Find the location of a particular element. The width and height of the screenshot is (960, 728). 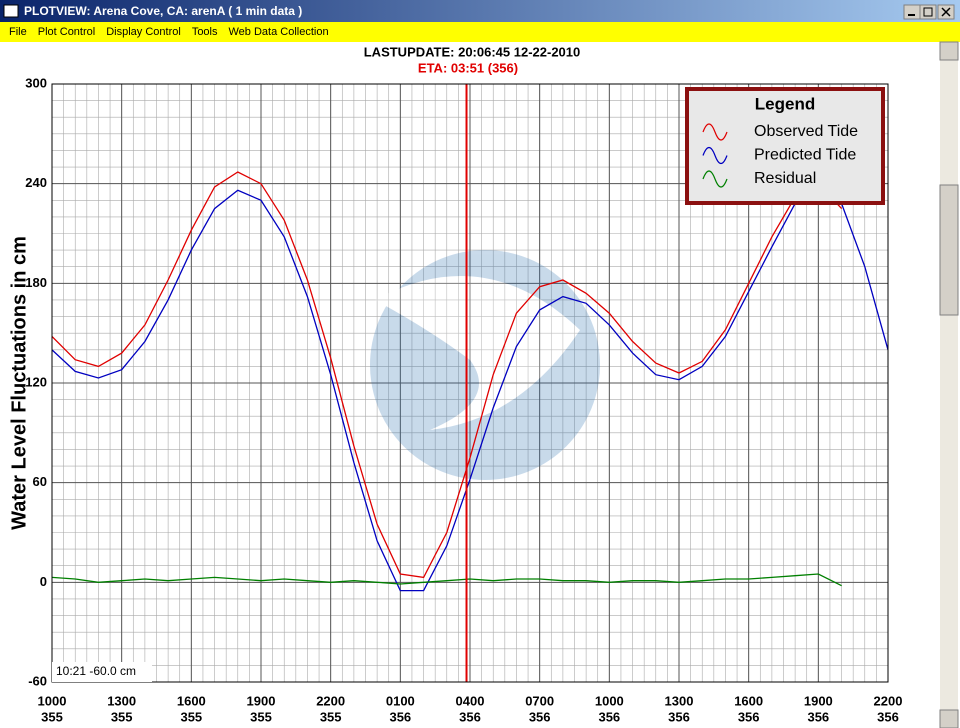

y-tick-label: 300 is located at coordinates (36, 82).